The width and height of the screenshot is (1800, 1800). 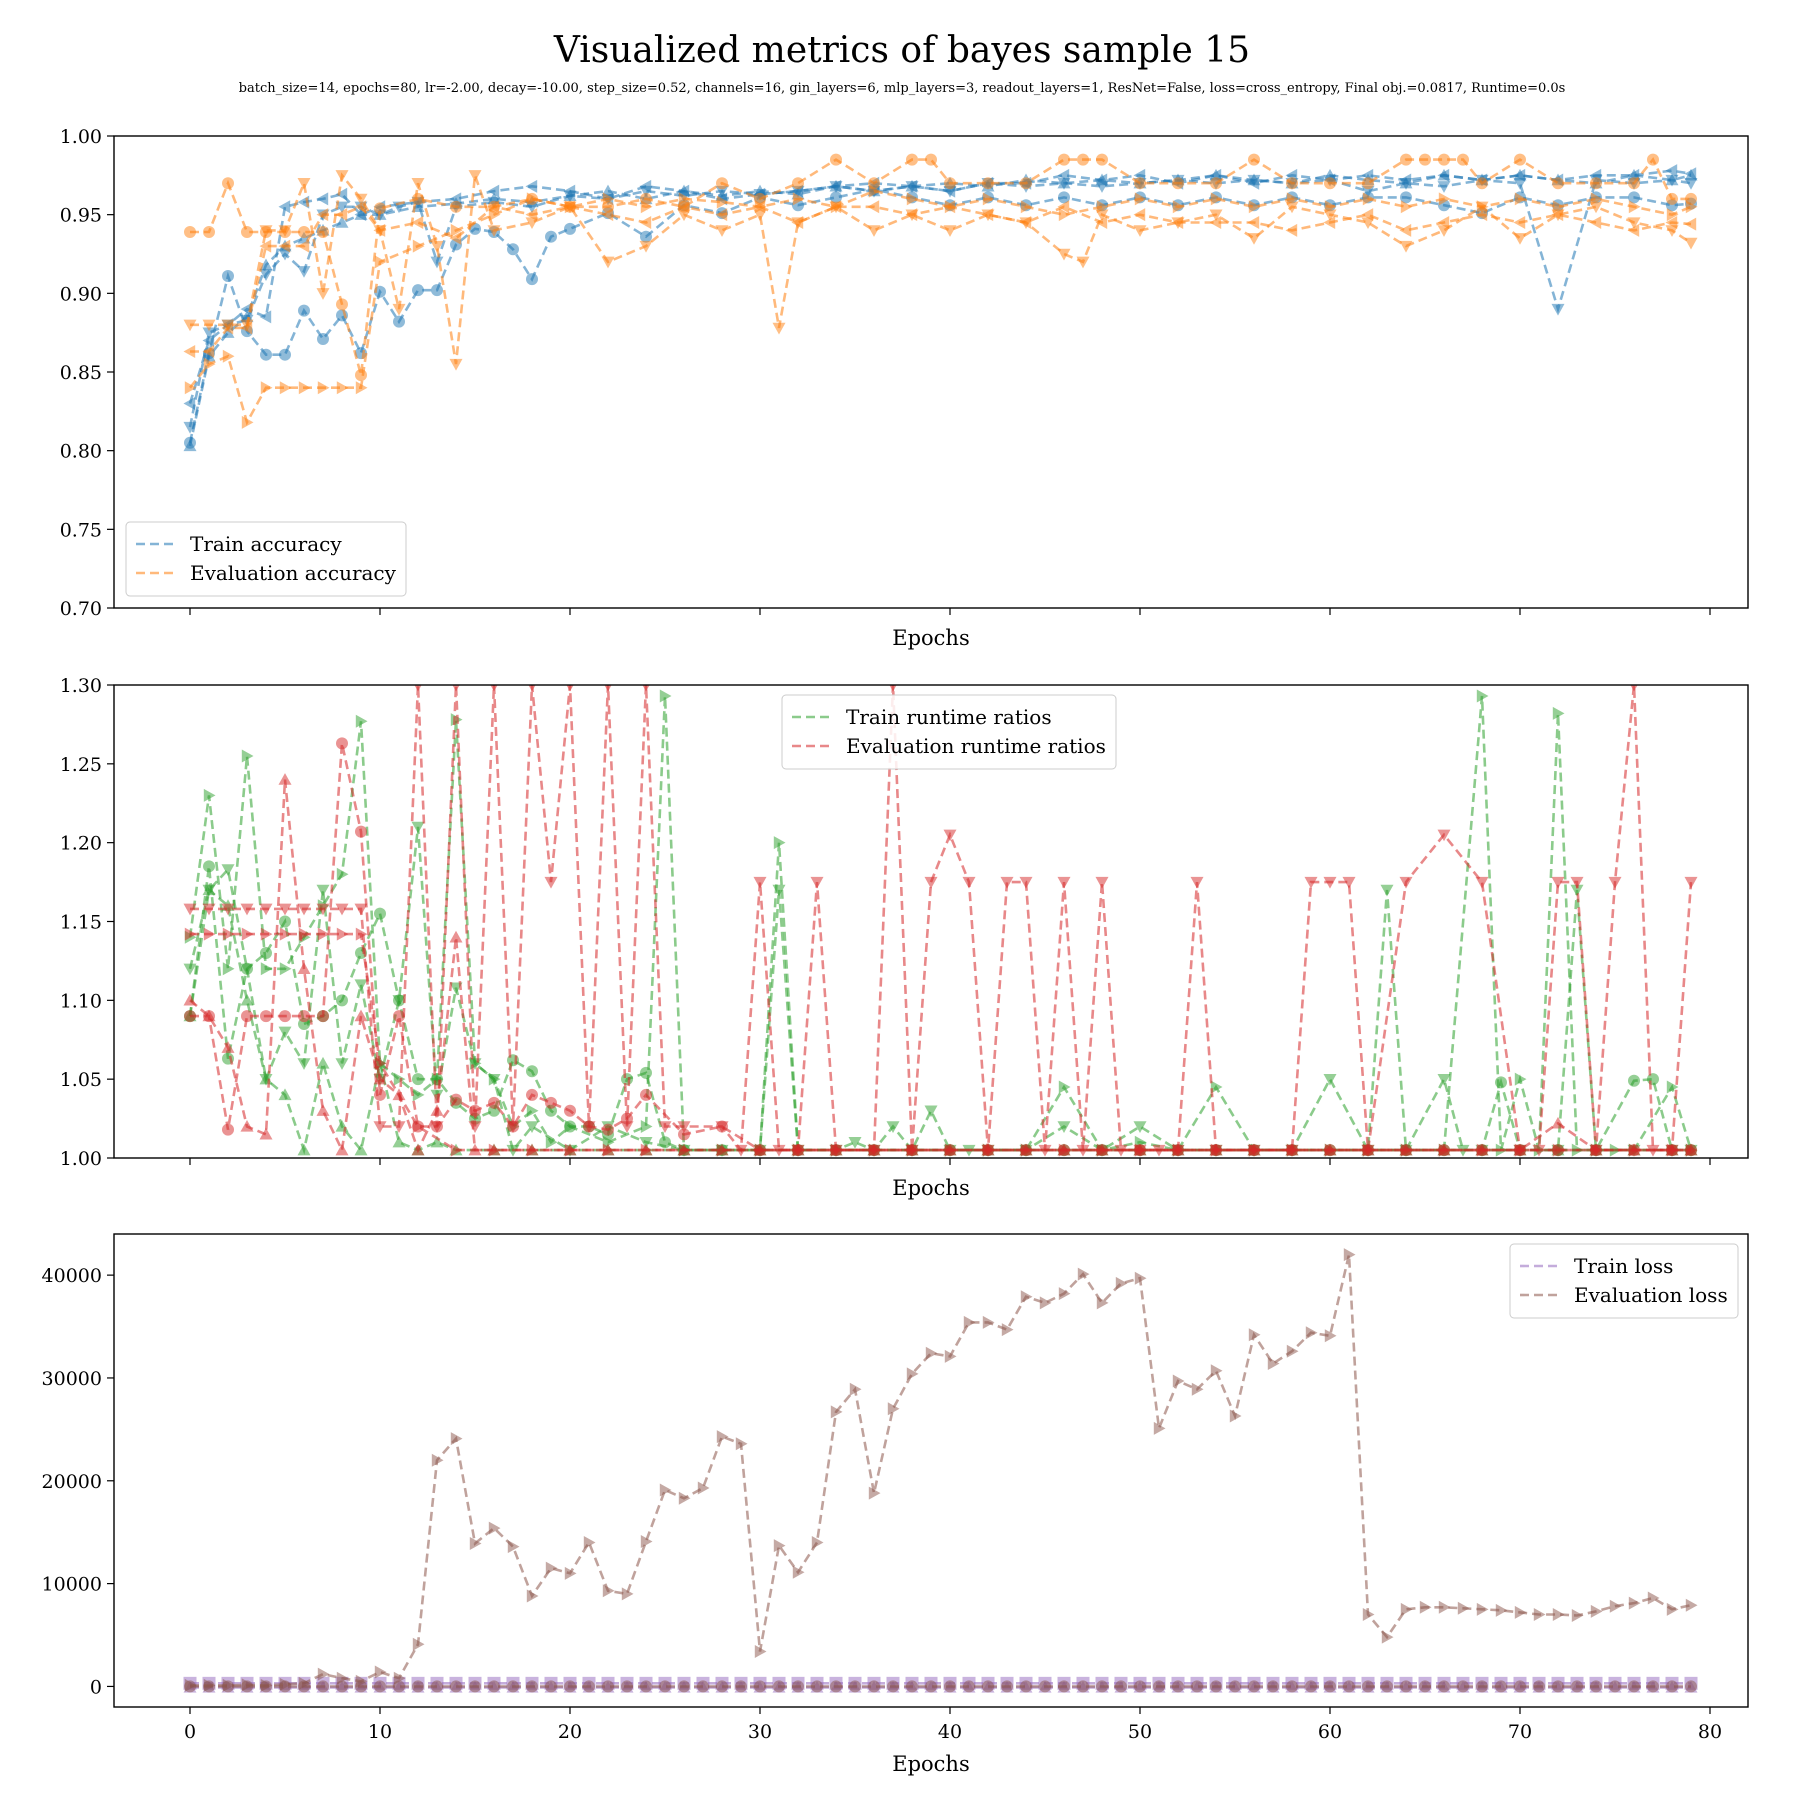 I want to click on legend-label: Train accuracy, so click(x=266, y=544).